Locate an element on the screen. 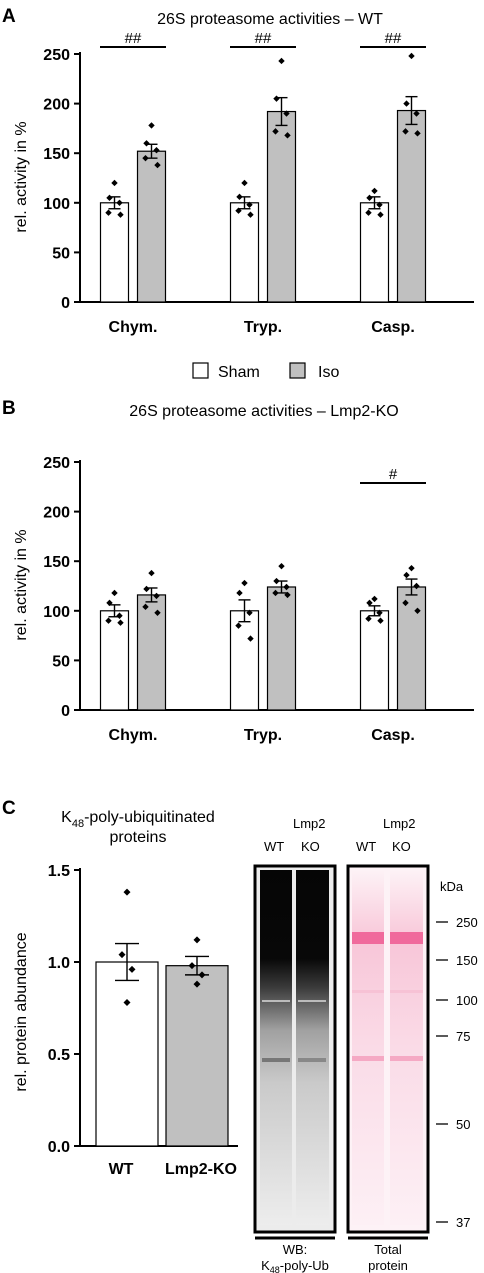 Image resolution: width=484 pixels, height=1273 pixels. y-tick-label: 0 is located at coordinates (65, 303).